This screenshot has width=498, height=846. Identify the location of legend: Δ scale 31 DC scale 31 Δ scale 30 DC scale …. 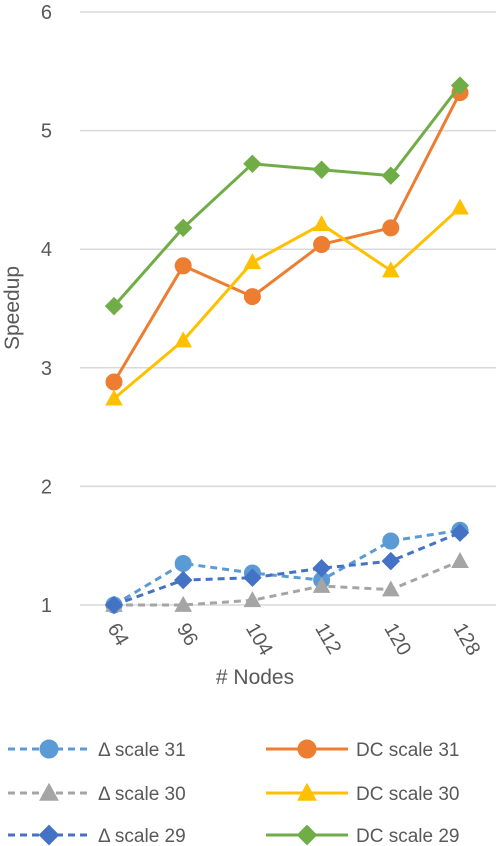
(234, 792).